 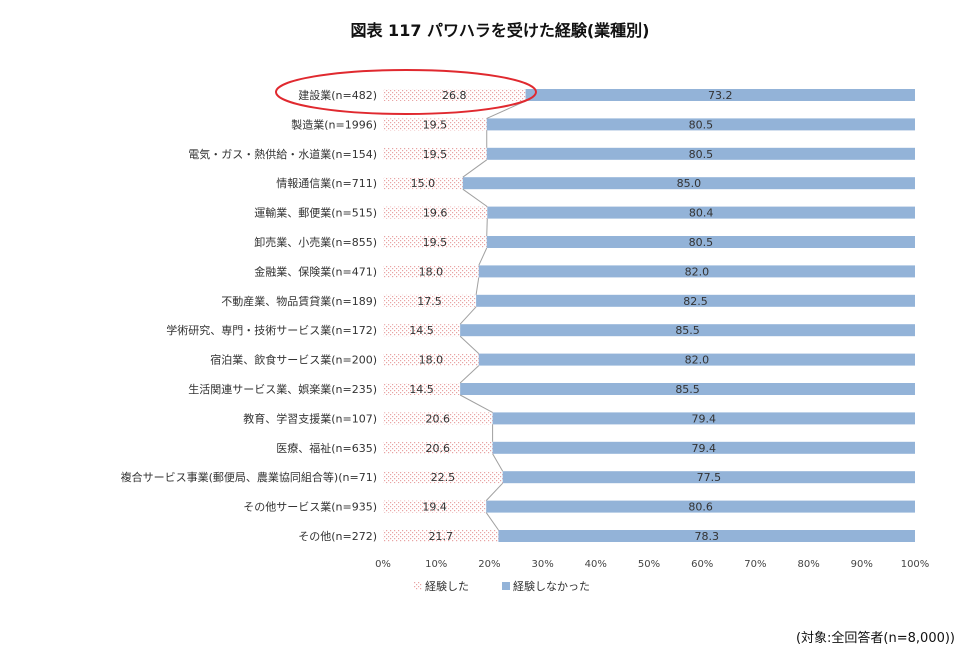 What do you see at coordinates (310, 418) in the screenshot?
I see `category-label: 教育、学習支援業(n=107)` at bounding box center [310, 418].